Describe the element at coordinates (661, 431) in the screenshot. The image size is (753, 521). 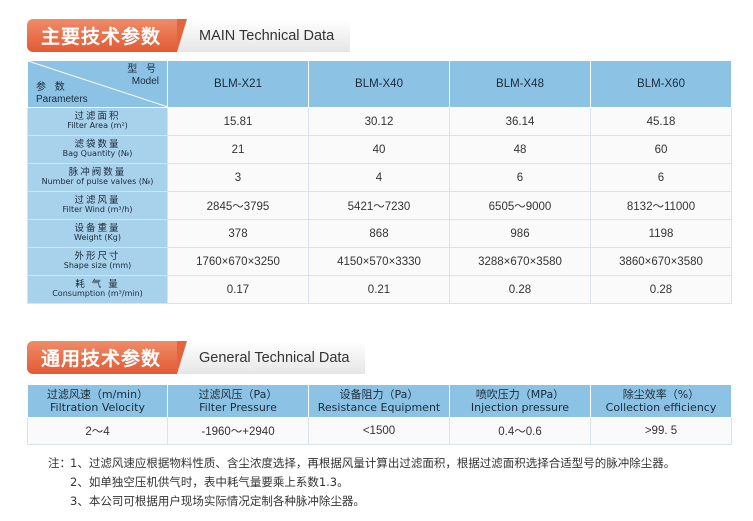
I see `value-cell: >99. 5` at that location.